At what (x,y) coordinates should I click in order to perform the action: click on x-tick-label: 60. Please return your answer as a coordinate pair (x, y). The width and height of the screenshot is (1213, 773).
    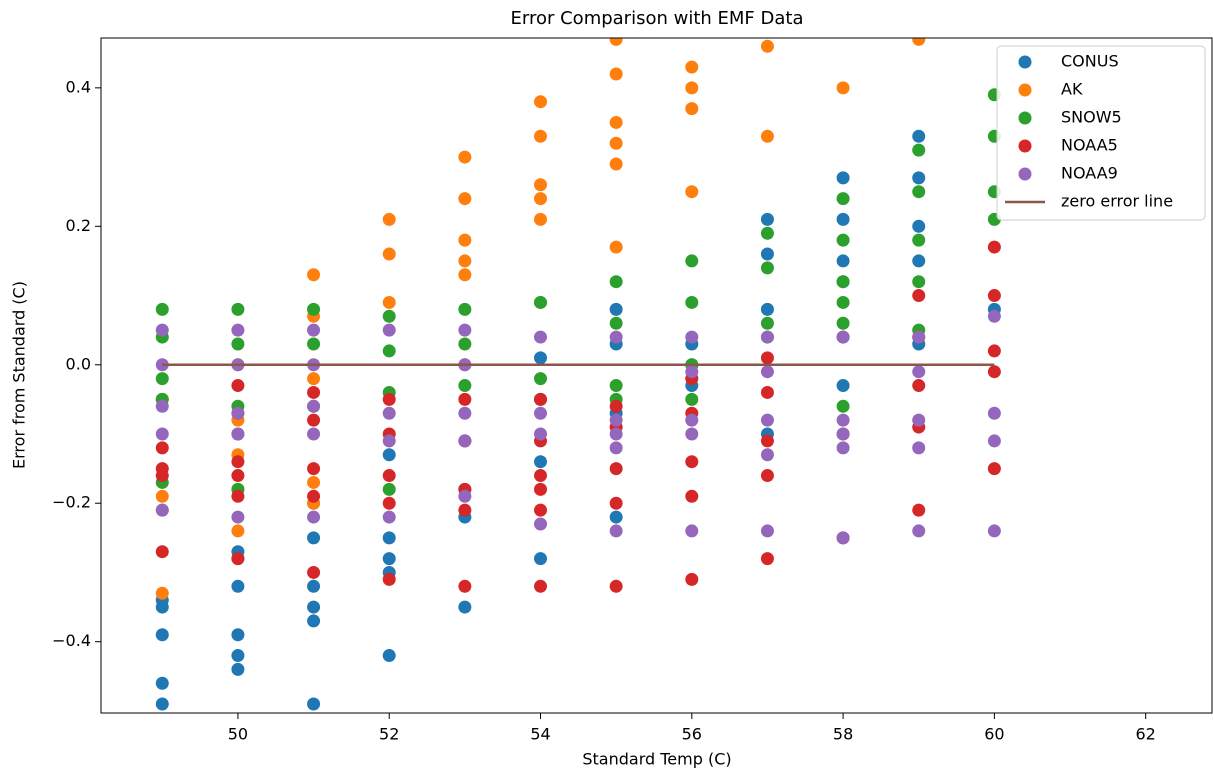
    Looking at the image, I should click on (994, 734).